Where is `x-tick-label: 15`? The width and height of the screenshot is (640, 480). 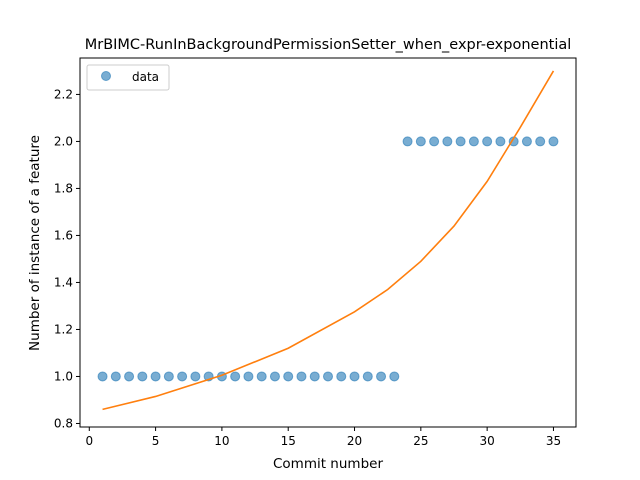
x-tick-label: 15 is located at coordinates (288, 441).